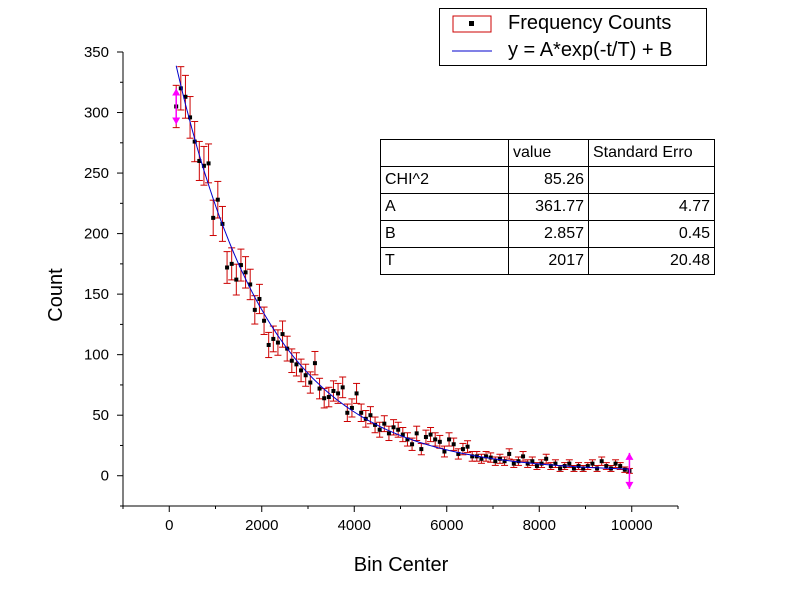 This screenshot has width=789, height=596. I want to click on table-cell: 2.857, so click(548, 234).